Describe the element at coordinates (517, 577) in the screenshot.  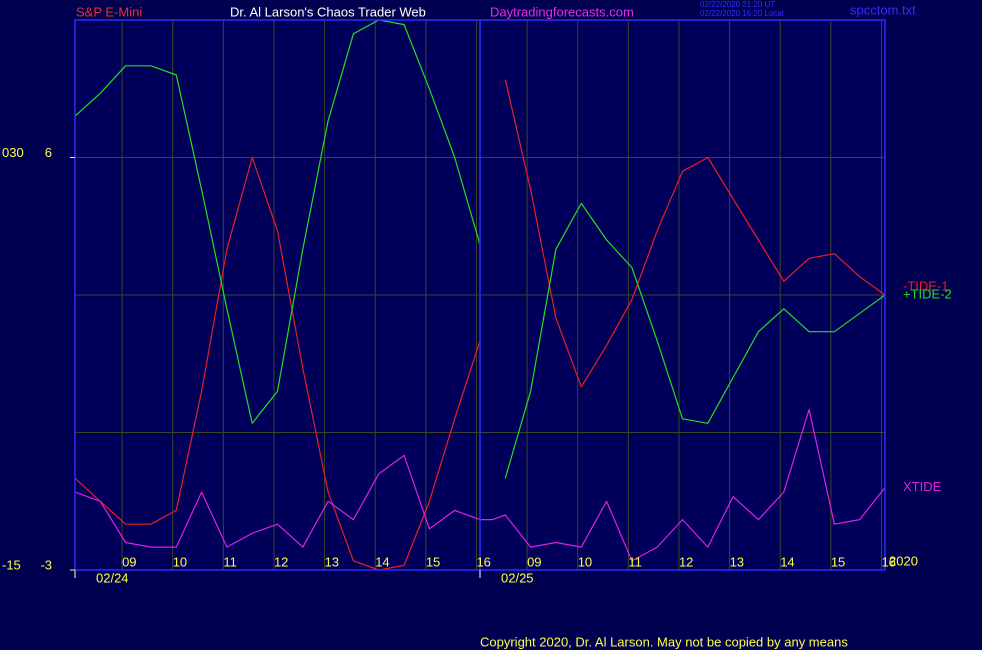
I see `date-label: 02/25` at that location.